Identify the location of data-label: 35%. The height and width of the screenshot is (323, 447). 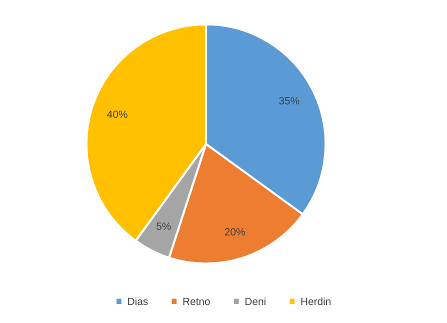
(289, 100).